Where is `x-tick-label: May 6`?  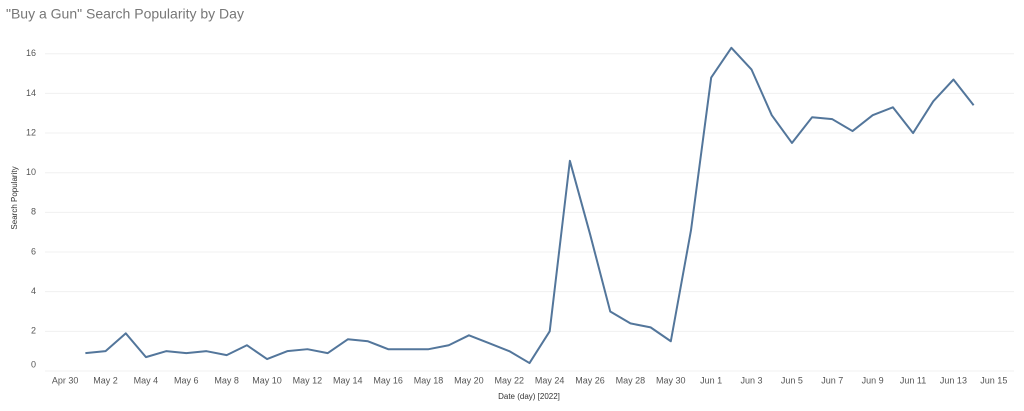
x-tick-label: May 6 is located at coordinates (186, 380).